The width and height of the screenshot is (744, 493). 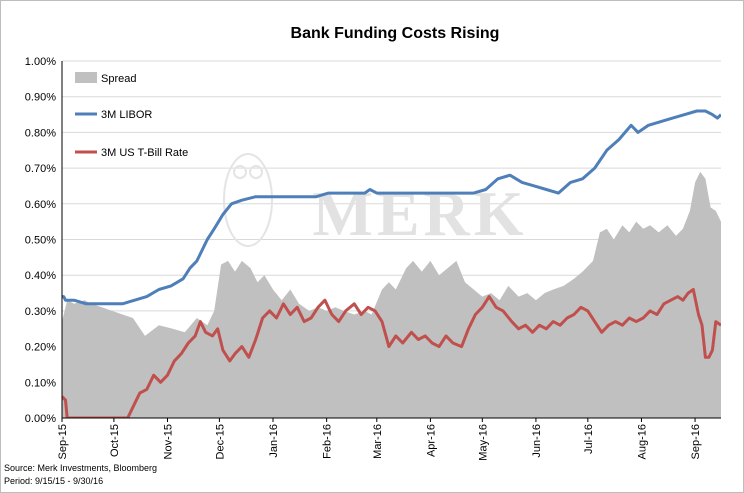 What do you see at coordinates (537, 441) in the screenshot?
I see `x-tick-label: Jun-16` at bounding box center [537, 441].